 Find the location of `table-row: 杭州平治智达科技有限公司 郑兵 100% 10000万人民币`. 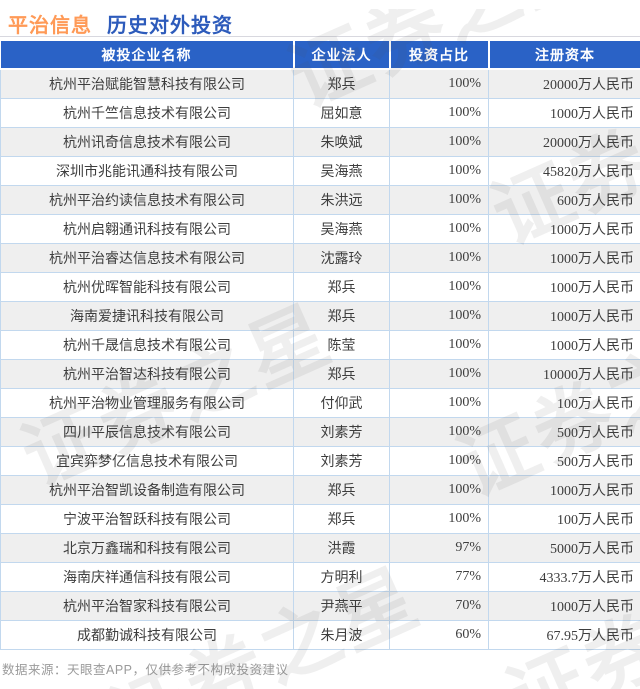

table-row: 杭州平治智达科技有限公司 郑兵 100% 10000万人民币 is located at coordinates (320, 373).